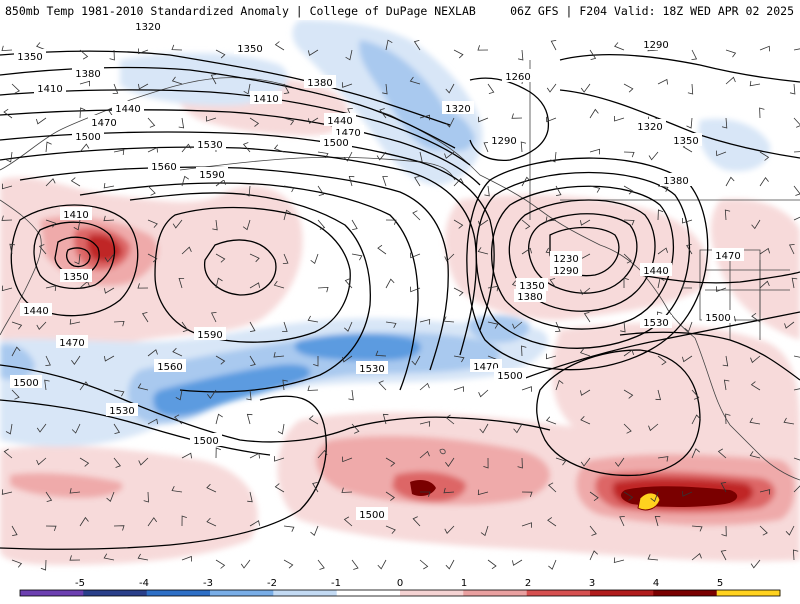 The width and height of the screenshot is (800, 604). What do you see at coordinates (358, 347) in the screenshot?
I see `negative-anomaly-gulf-max` at bounding box center [358, 347].